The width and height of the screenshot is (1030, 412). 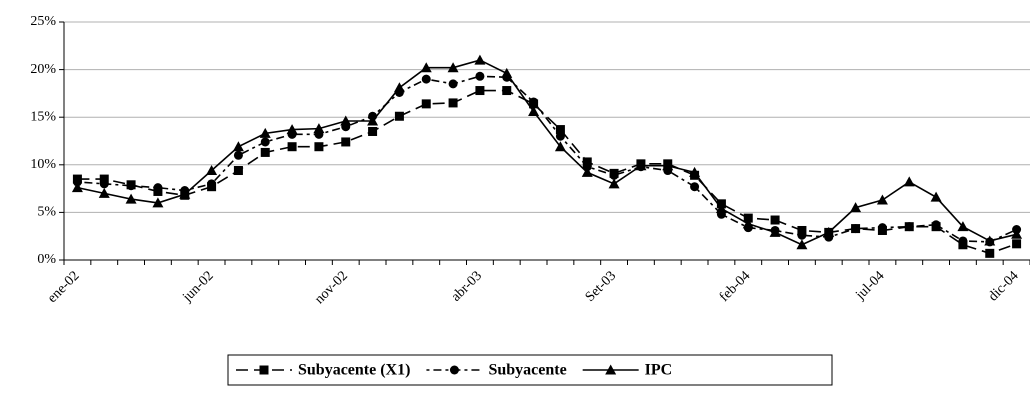 What do you see at coordinates (527, 370) in the screenshot?
I see `legend-text: Subyacente` at bounding box center [527, 370].